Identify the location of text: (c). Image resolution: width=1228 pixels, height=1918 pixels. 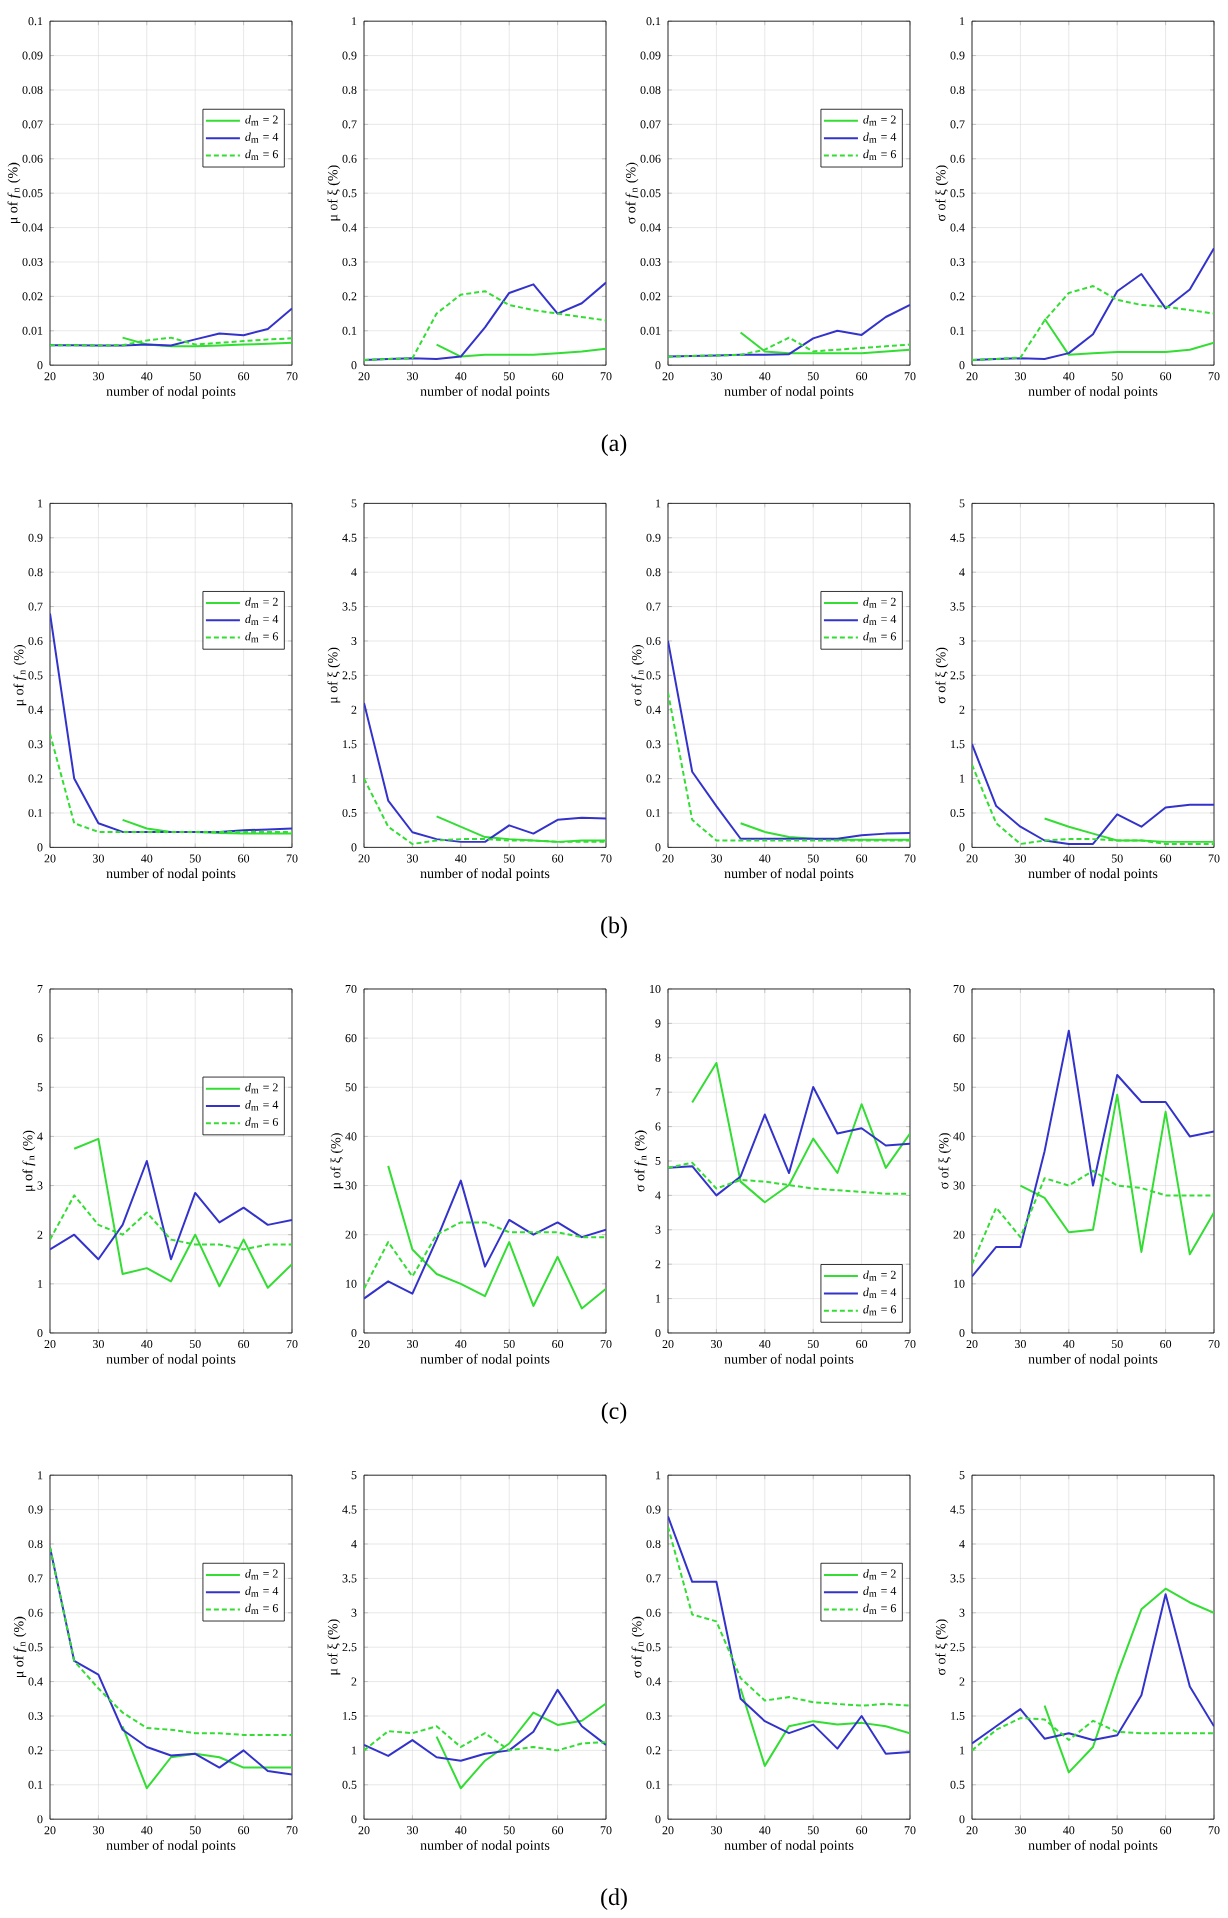
(614, 1413).